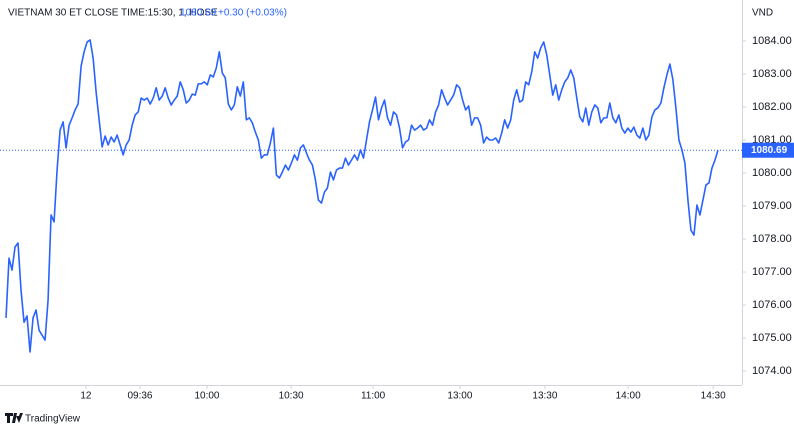  Describe the element at coordinates (252, 13) in the screenshot. I see `header-change: +0.30 (+0.03%)` at that location.